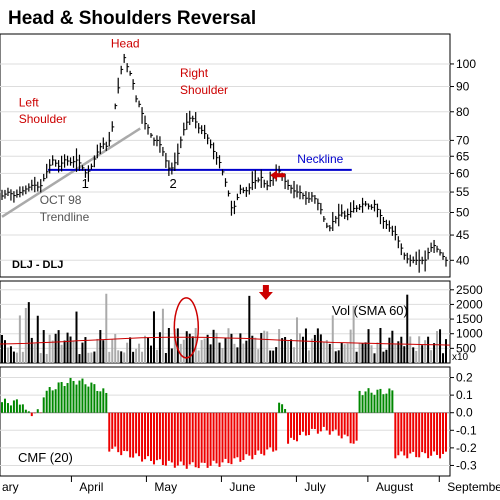 The width and height of the screenshot is (500, 500). Describe the element at coordinates (466, 465) in the screenshot. I see `cmf-tick-label-0: -0.3` at that location.